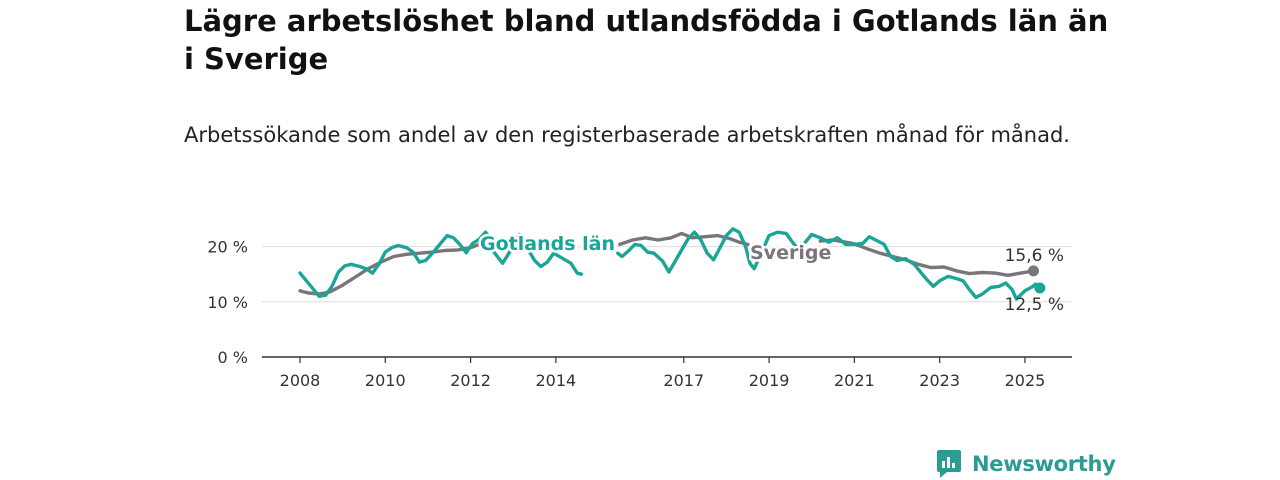 This screenshot has width=1280, height=480. I want to click on series-label-sverige: Sverige, so click(790, 253).